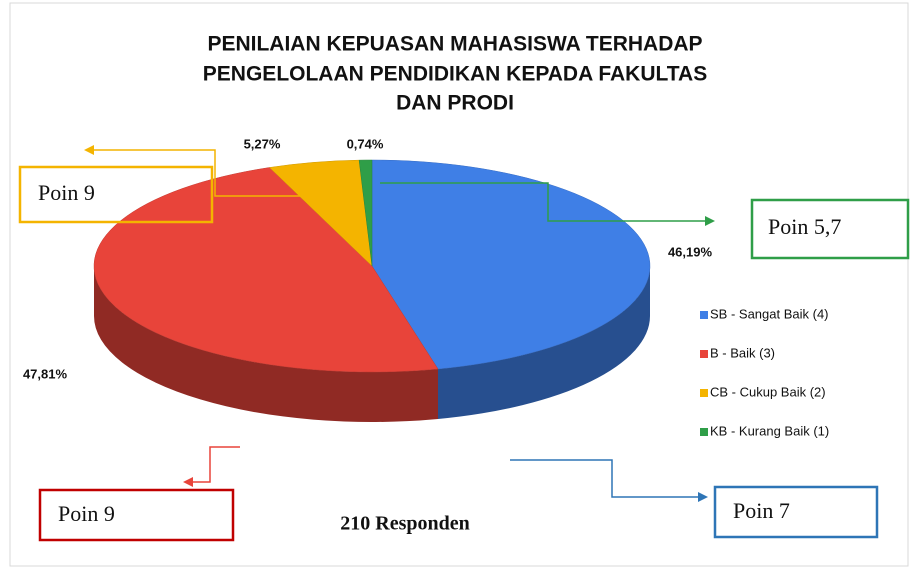 Image resolution: width=912 pixels, height=569 pixels. What do you see at coordinates (454, 44) in the screenshot?
I see `chart-title: PENILAIAN KEPUASAN MAHASISWA TERHADAP` at bounding box center [454, 44].